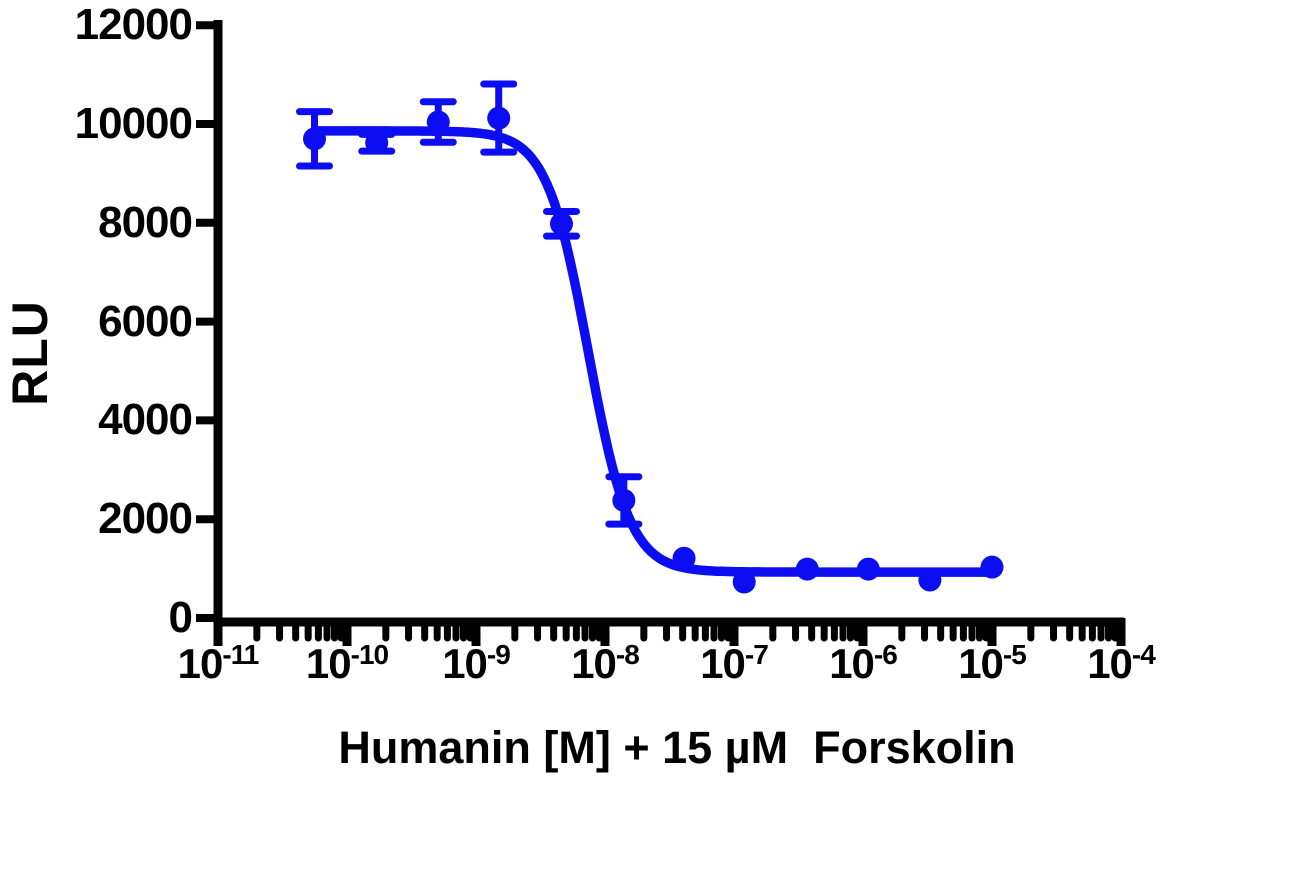 This screenshot has width=1299, height=879. Describe the element at coordinates (240, 654) in the screenshot. I see `x-tick-exponent: -11` at that location.